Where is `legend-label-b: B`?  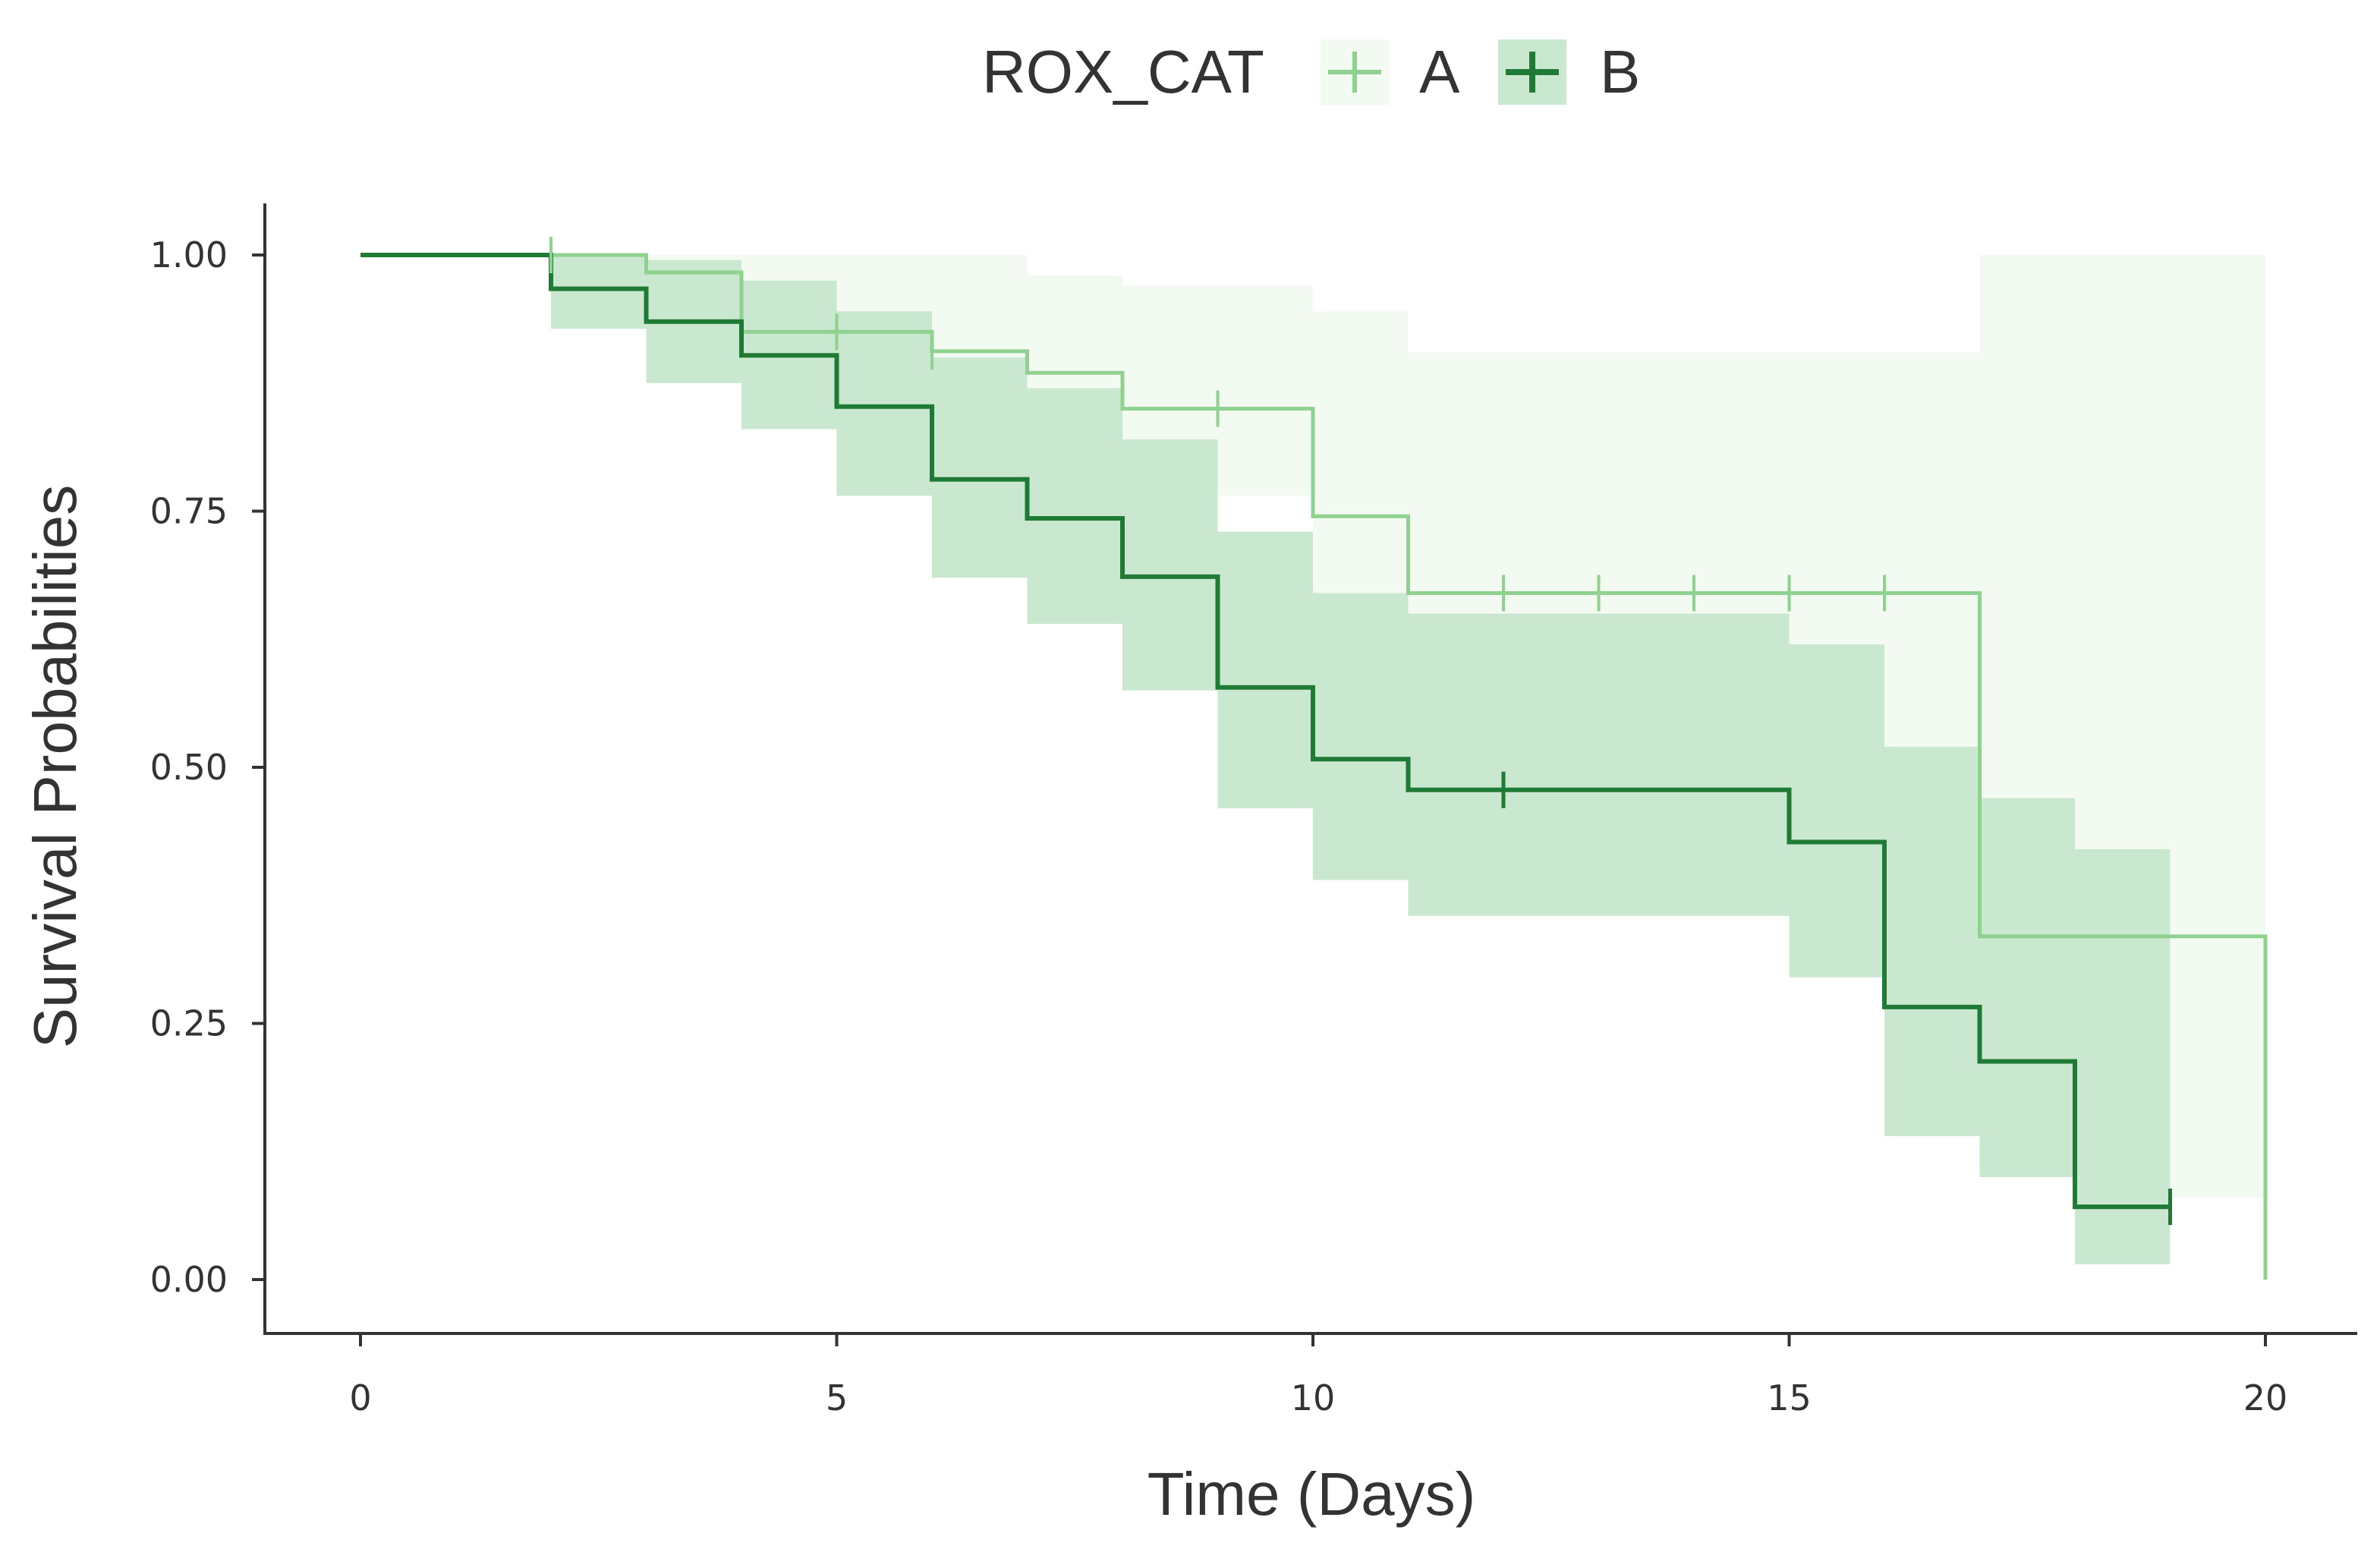 legend-label-b: B is located at coordinates (1620, 71).